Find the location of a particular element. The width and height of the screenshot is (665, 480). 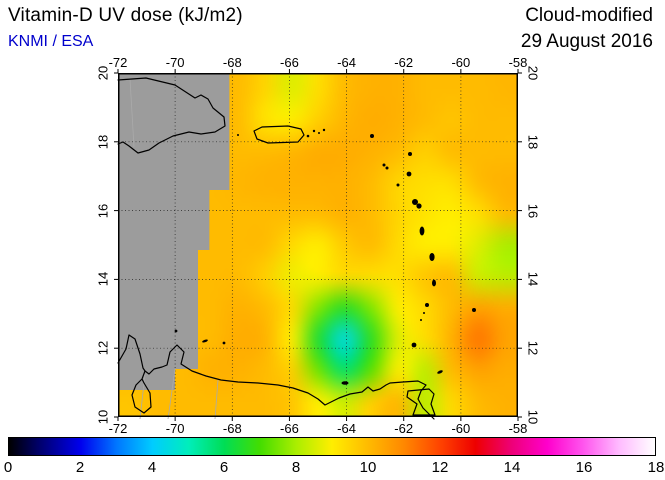

colorbar-tick-label: 8 is located at coordinates (296, 467).